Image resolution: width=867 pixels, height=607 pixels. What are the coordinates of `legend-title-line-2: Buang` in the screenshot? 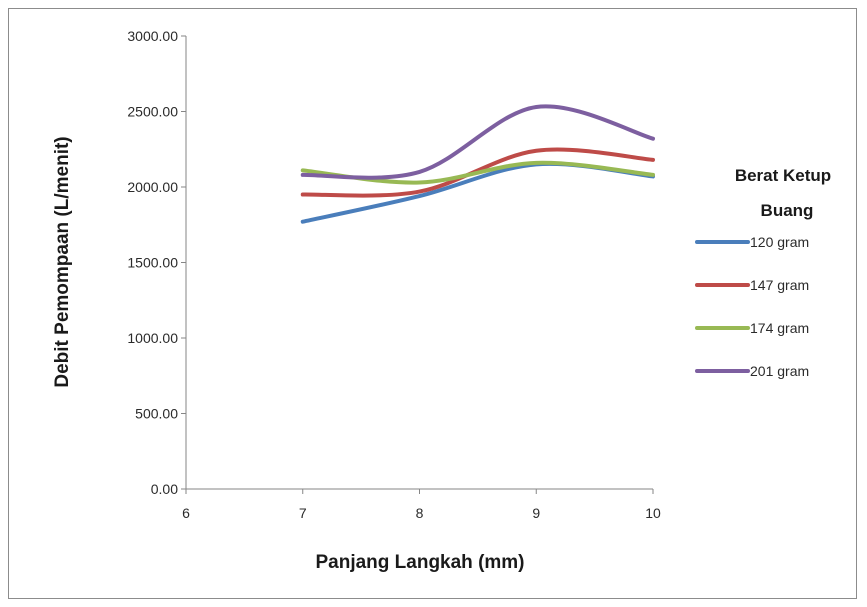 It's located at (787, 210).